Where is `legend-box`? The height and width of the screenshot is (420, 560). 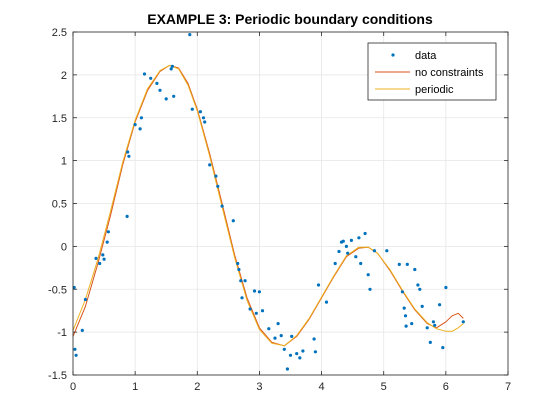
legend-box is located at coordinates (432, 71).